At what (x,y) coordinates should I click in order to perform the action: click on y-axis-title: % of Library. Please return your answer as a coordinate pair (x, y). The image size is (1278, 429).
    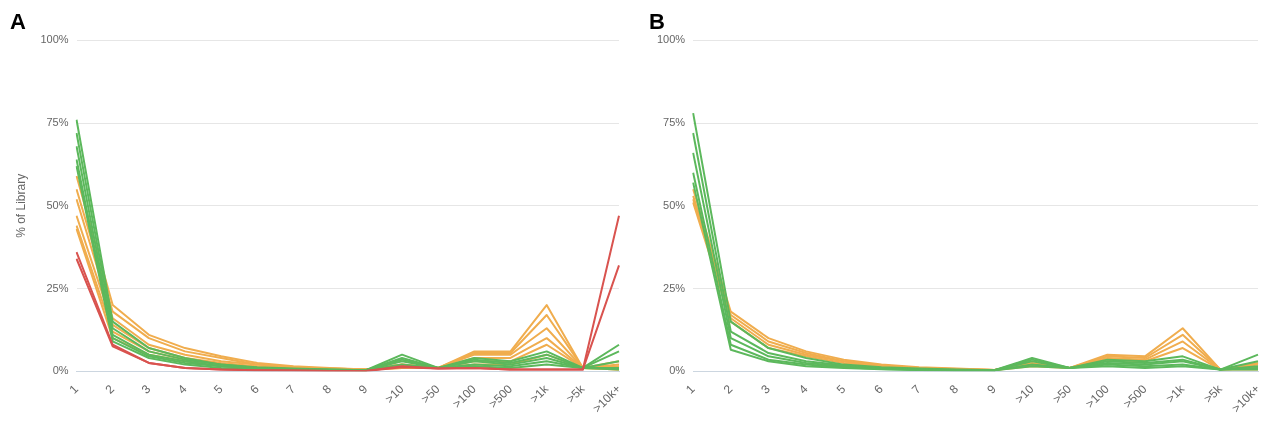
    Looking at the image, I should click on (20, 205).